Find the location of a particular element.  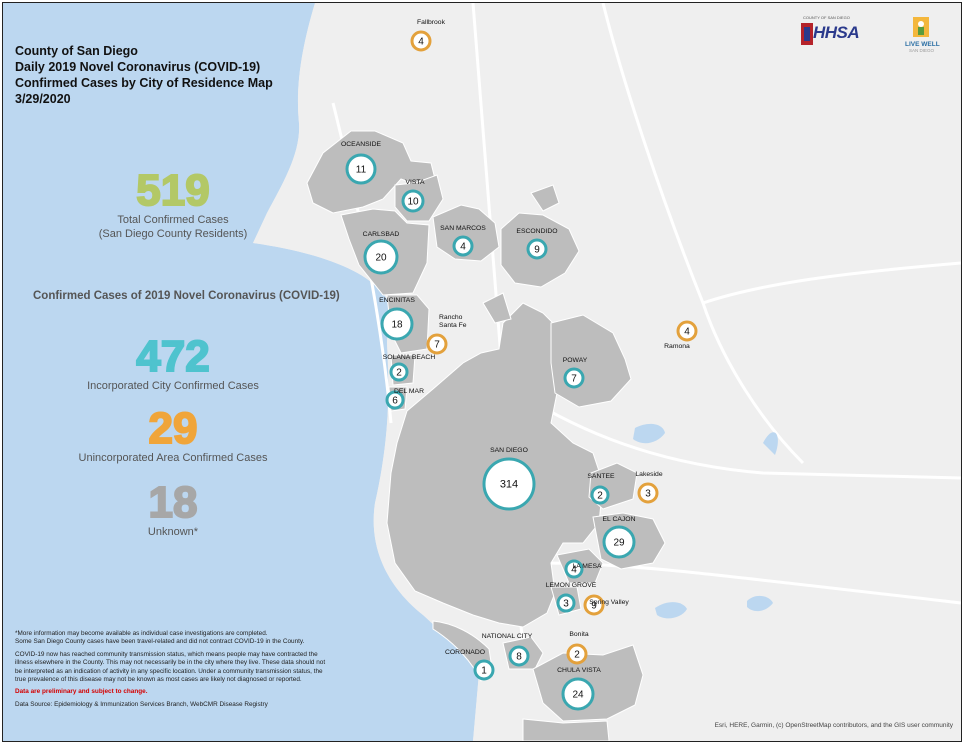

case-marker-spring-valley: 9 is located at coordinates (594, 605).